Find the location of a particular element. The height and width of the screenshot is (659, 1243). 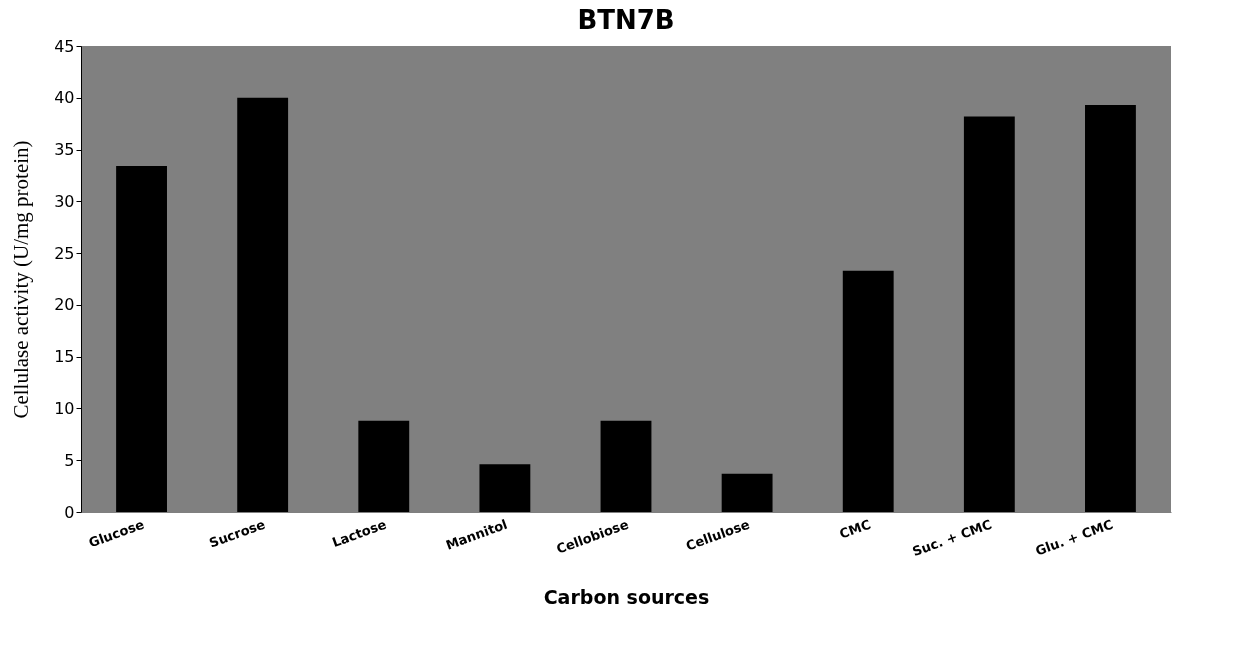

y-tick-label: 15 is located at coordinates (64, 357).